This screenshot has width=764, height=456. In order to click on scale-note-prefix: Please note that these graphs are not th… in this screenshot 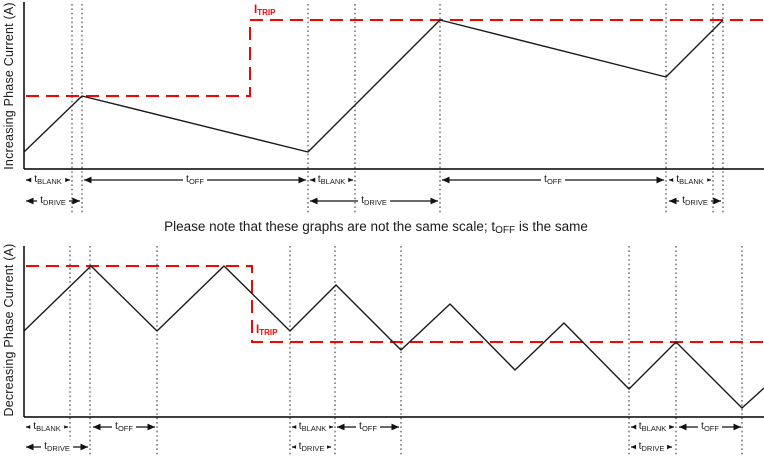, I will do `click(330, 226)`.